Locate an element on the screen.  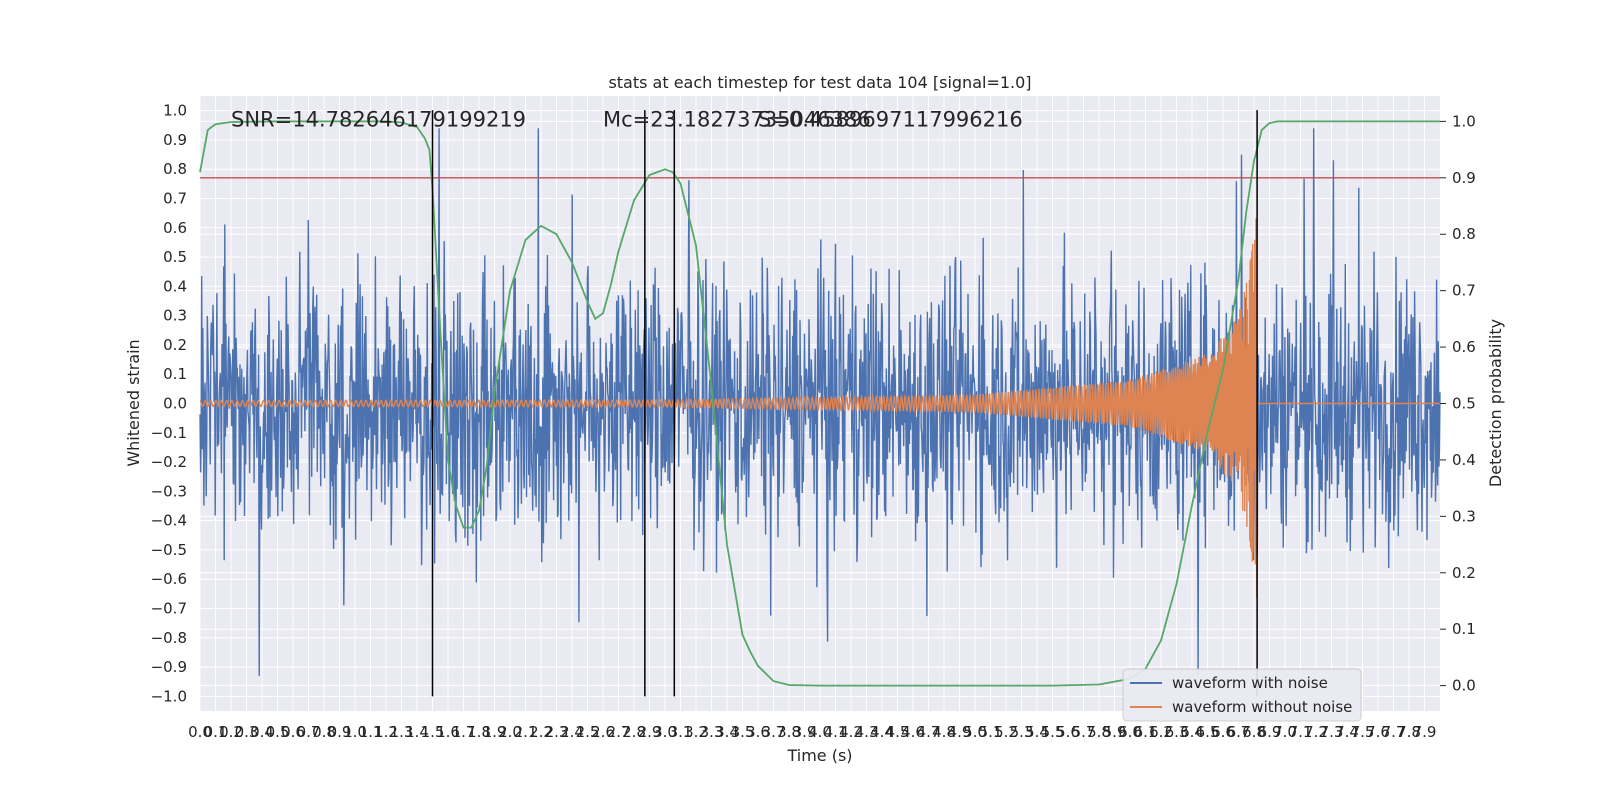
x-tick-label: 0.8 is located at coordinates (324, 732).